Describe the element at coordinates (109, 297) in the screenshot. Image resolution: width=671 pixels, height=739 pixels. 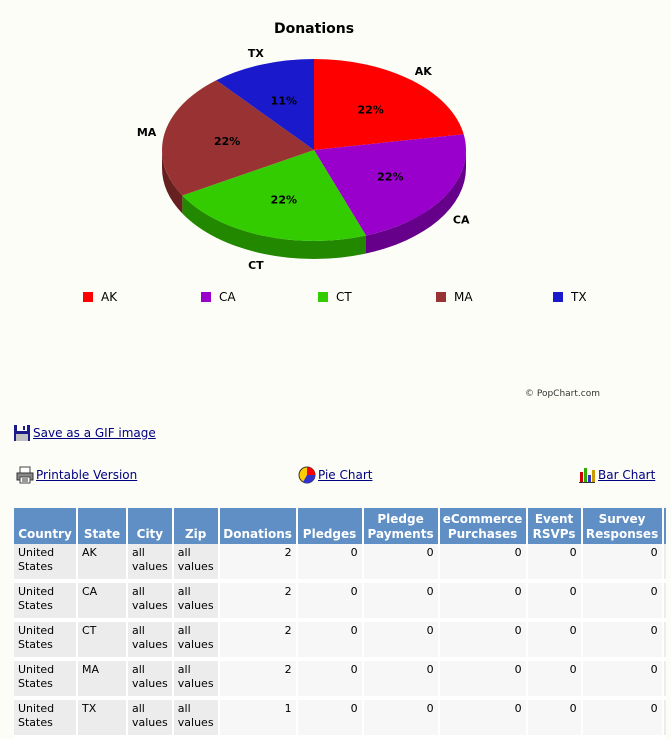
I see `legend-label: AK` at that location.